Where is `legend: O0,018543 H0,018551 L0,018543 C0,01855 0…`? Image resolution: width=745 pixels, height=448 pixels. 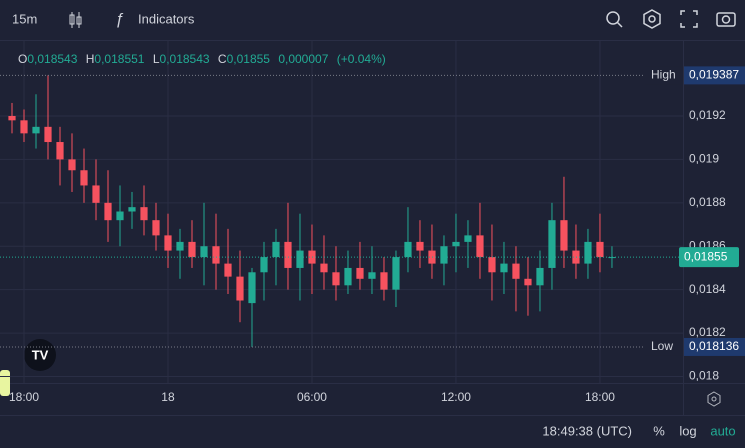 legend: O0,018543 H0,018551 L0,018543 C0,01855 0… is located at coordinates (202, 59).